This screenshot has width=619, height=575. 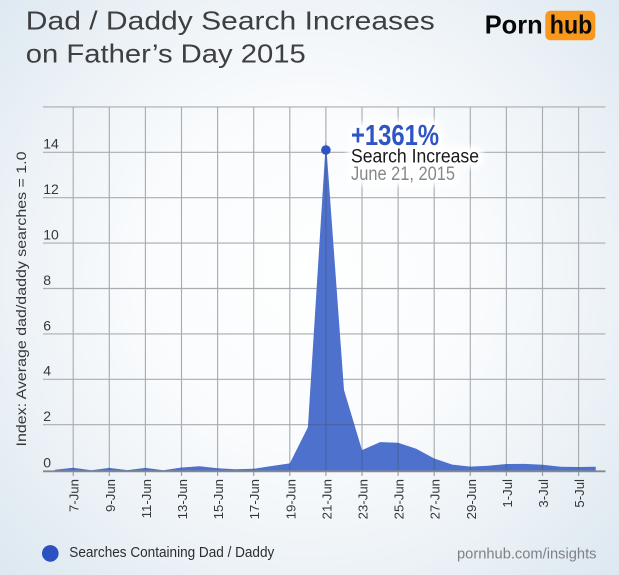 I want to click on svg-text: 21-Jun, so click(x=326, y=499).